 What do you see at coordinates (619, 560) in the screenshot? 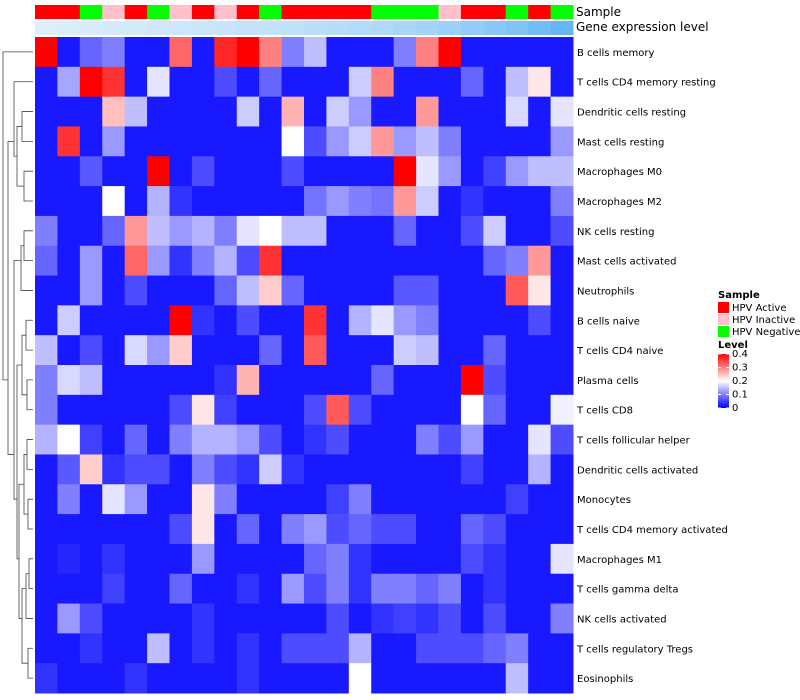
I see `row-label: Macrophages M1` at bounding box center [619, 560].